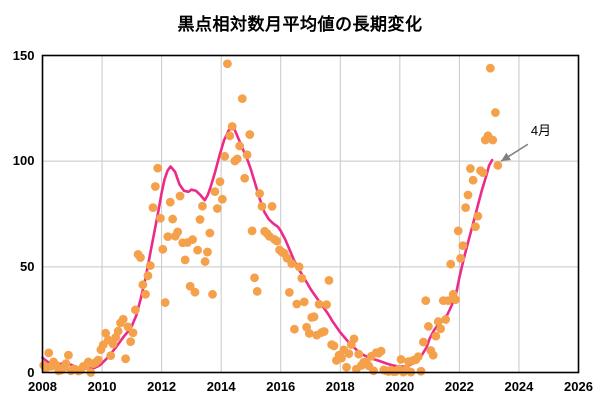 This screenshot has width=600, height=400. Describe the element at coordinates (42, 386) in the screenshot. I see `x-tick-label: 2008` at that location.